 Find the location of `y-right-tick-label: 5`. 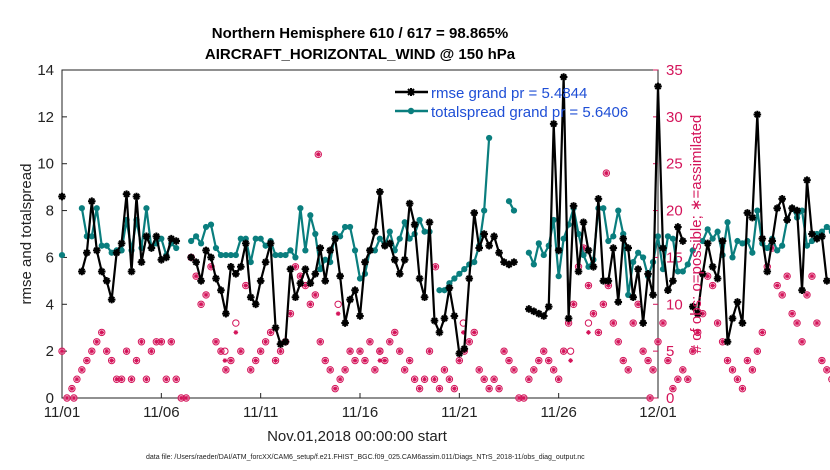

y-right-tick-label: 5 is located at coordinates (670, 351).